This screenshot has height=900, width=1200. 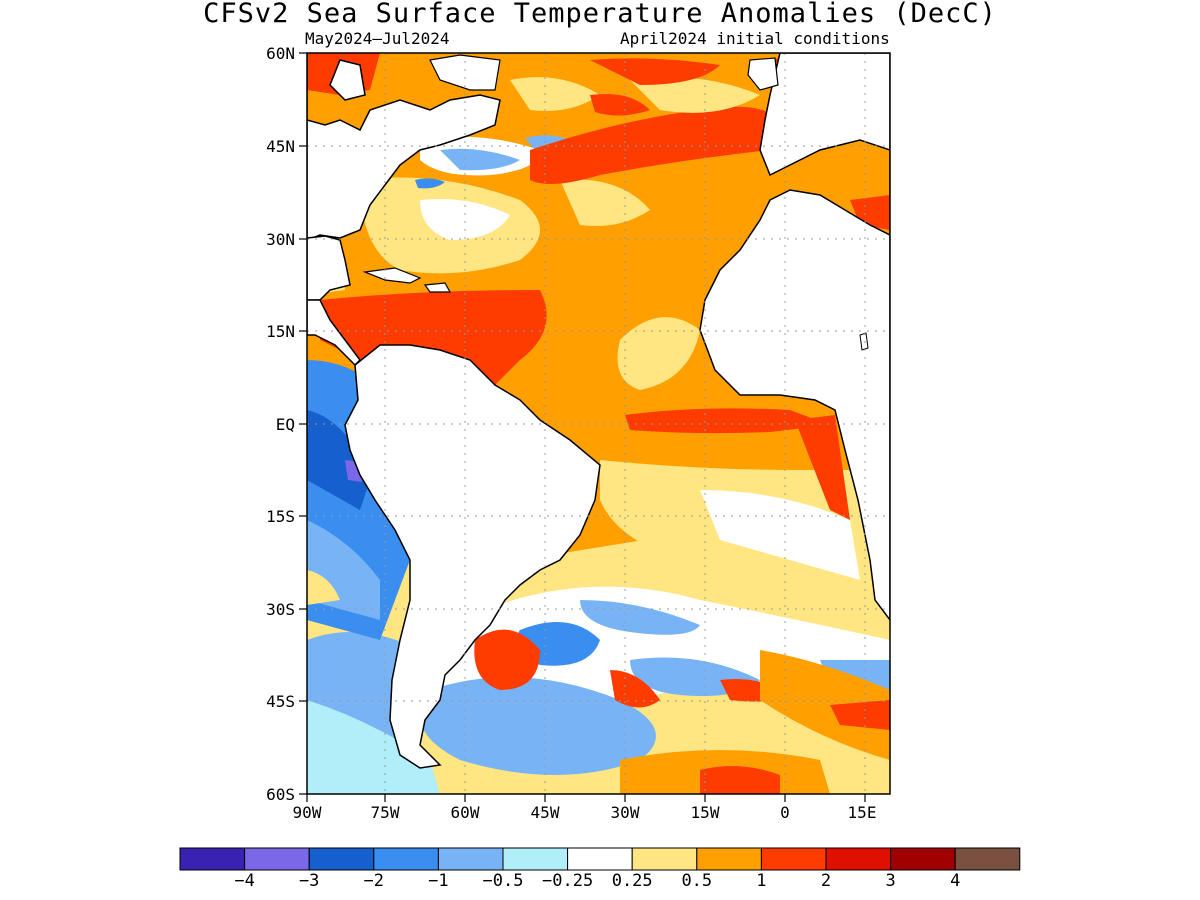 What do you see at coordinates (890, 881) in the screenshot?
I see `colorbar-label-10: 3` at bounding box center [890, 881].